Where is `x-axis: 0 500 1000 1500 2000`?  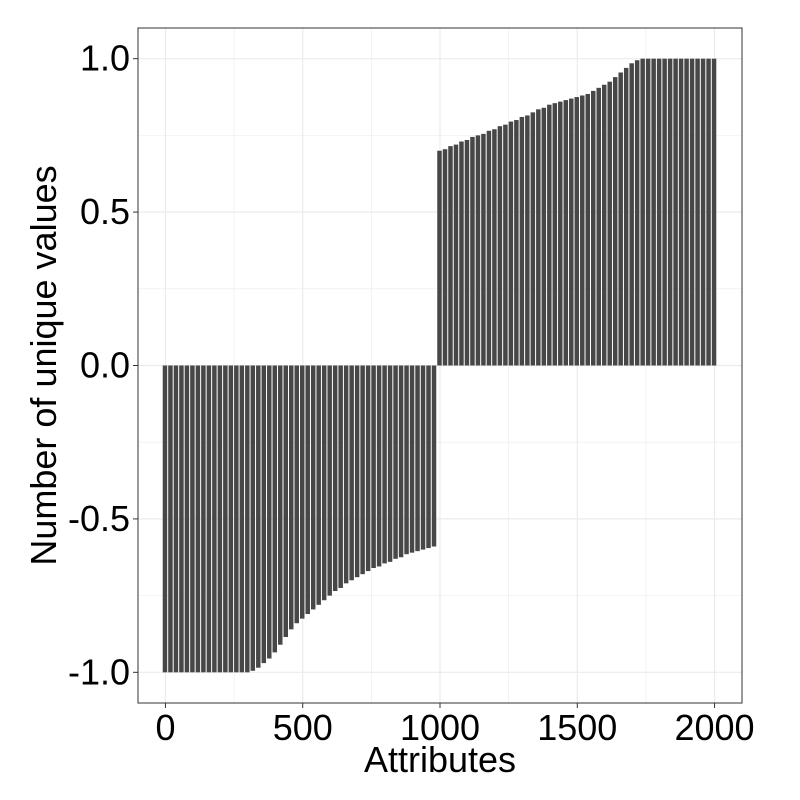
x-axis: 0 500 1000 1500 2000 is located at coordinates (455, 725).